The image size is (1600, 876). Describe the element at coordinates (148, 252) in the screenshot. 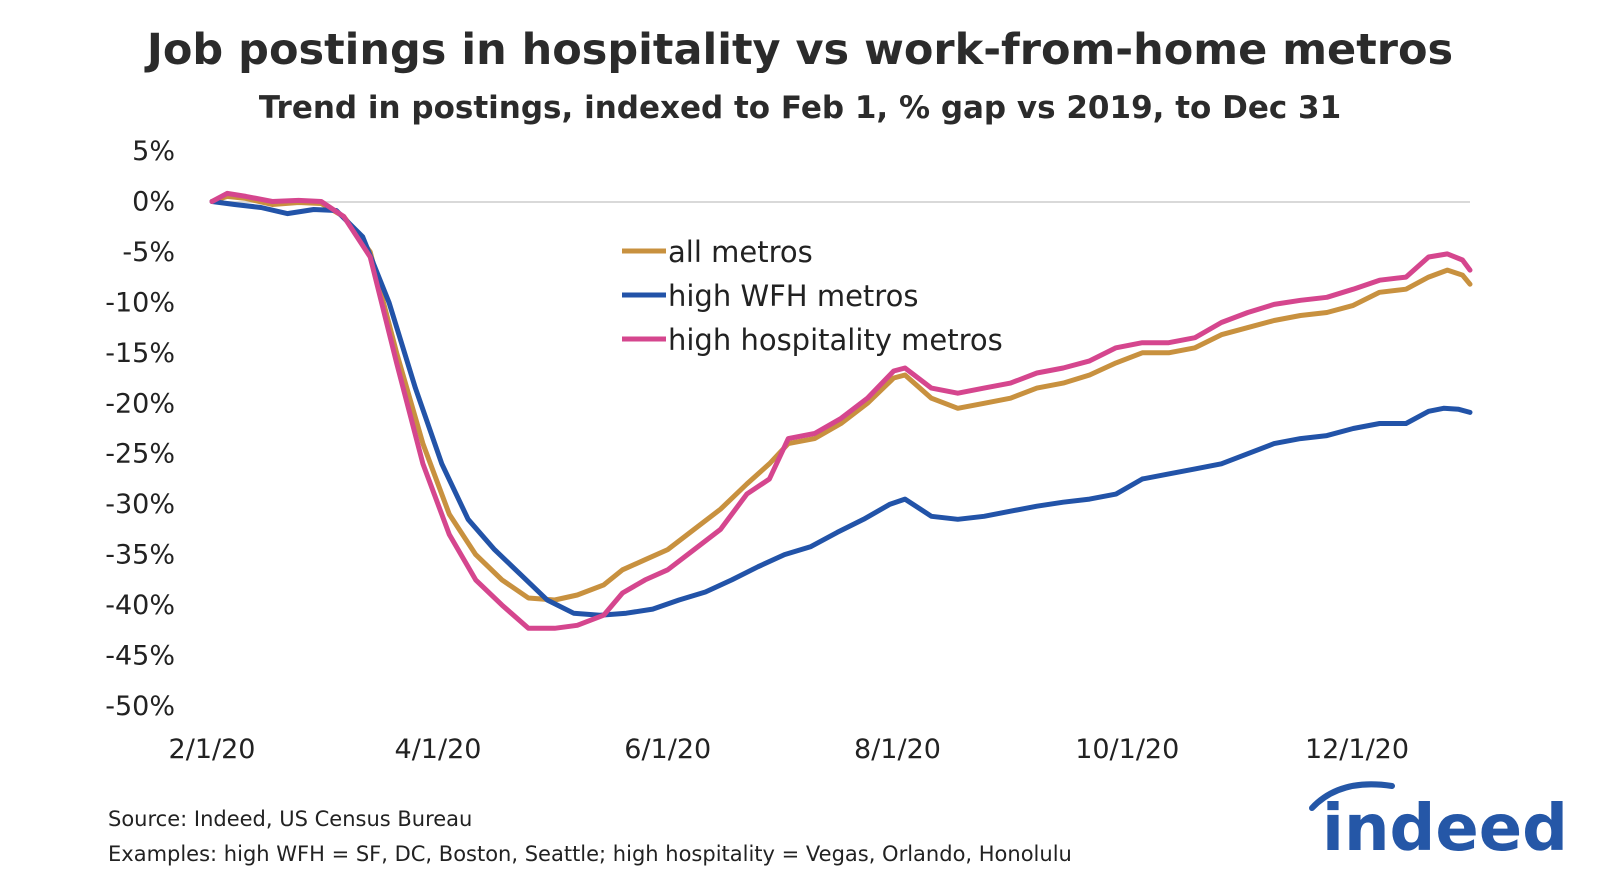

I see `y-tick-label: -5%` at that location.